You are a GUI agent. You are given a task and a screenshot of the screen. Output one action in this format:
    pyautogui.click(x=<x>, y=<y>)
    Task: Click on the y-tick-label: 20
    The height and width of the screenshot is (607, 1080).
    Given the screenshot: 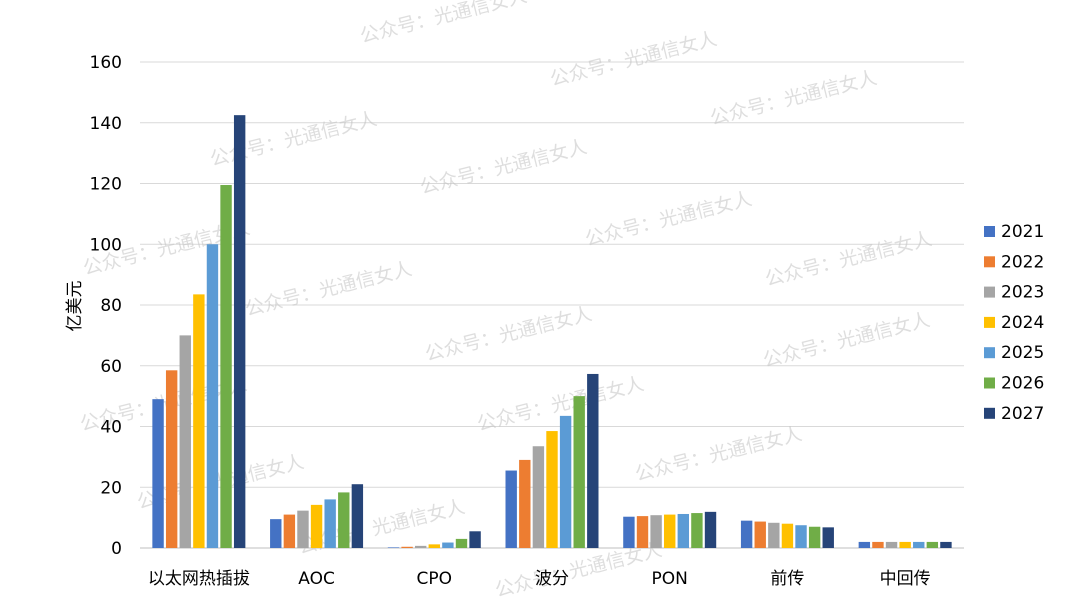 What is the action you would take?
    pyautogui.click(x=111, y=488)
    